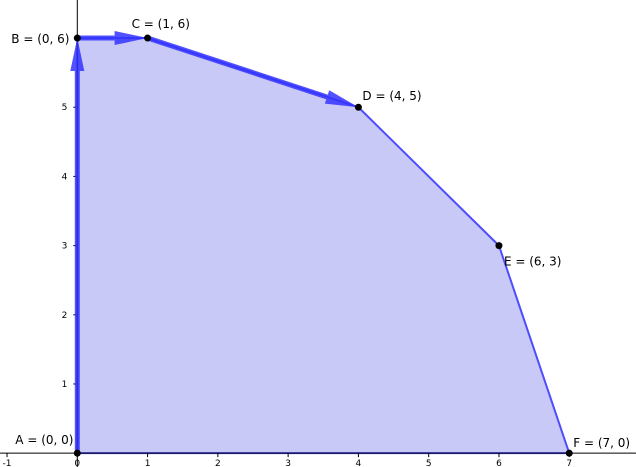  Describe the element at coordinates (534, 349) in the screenshot. I see `region-edge-EF` at that location.